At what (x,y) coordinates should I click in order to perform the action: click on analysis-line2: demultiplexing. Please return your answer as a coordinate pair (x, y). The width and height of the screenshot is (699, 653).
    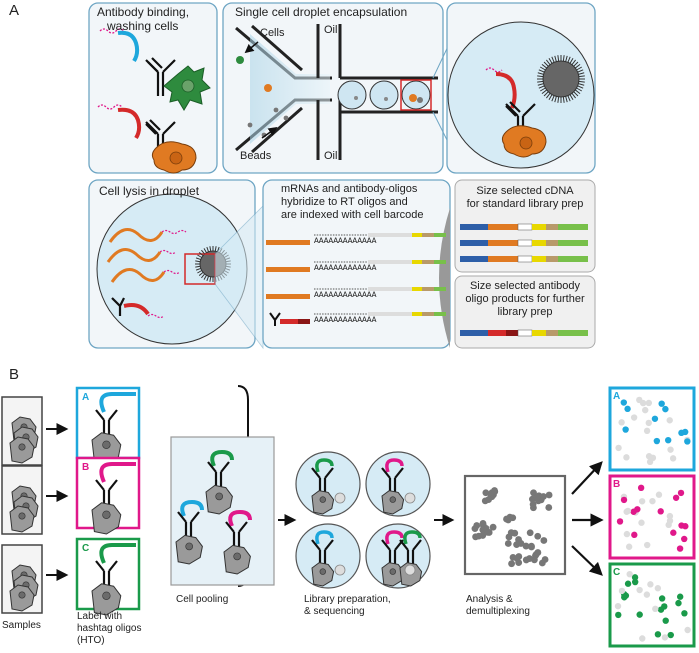
    Looking at the image, I should click on (498, 611).